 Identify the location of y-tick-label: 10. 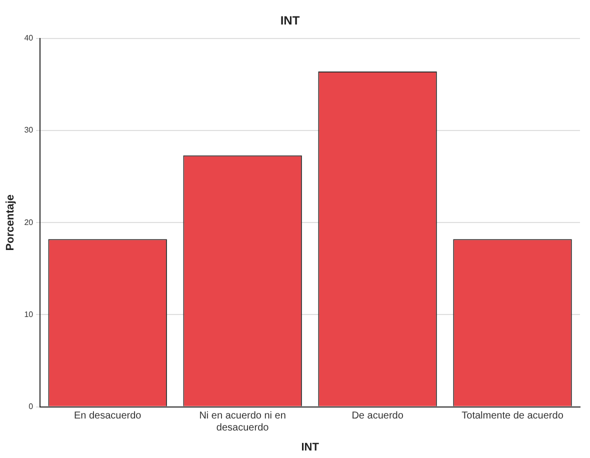
(29, 314).